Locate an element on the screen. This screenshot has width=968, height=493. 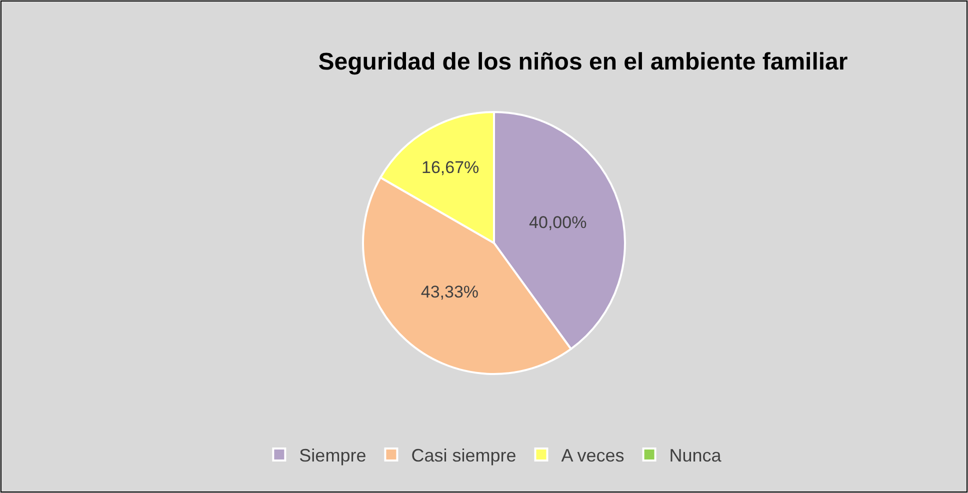
legend-label: Siempre is located at coordinates (332, 456).